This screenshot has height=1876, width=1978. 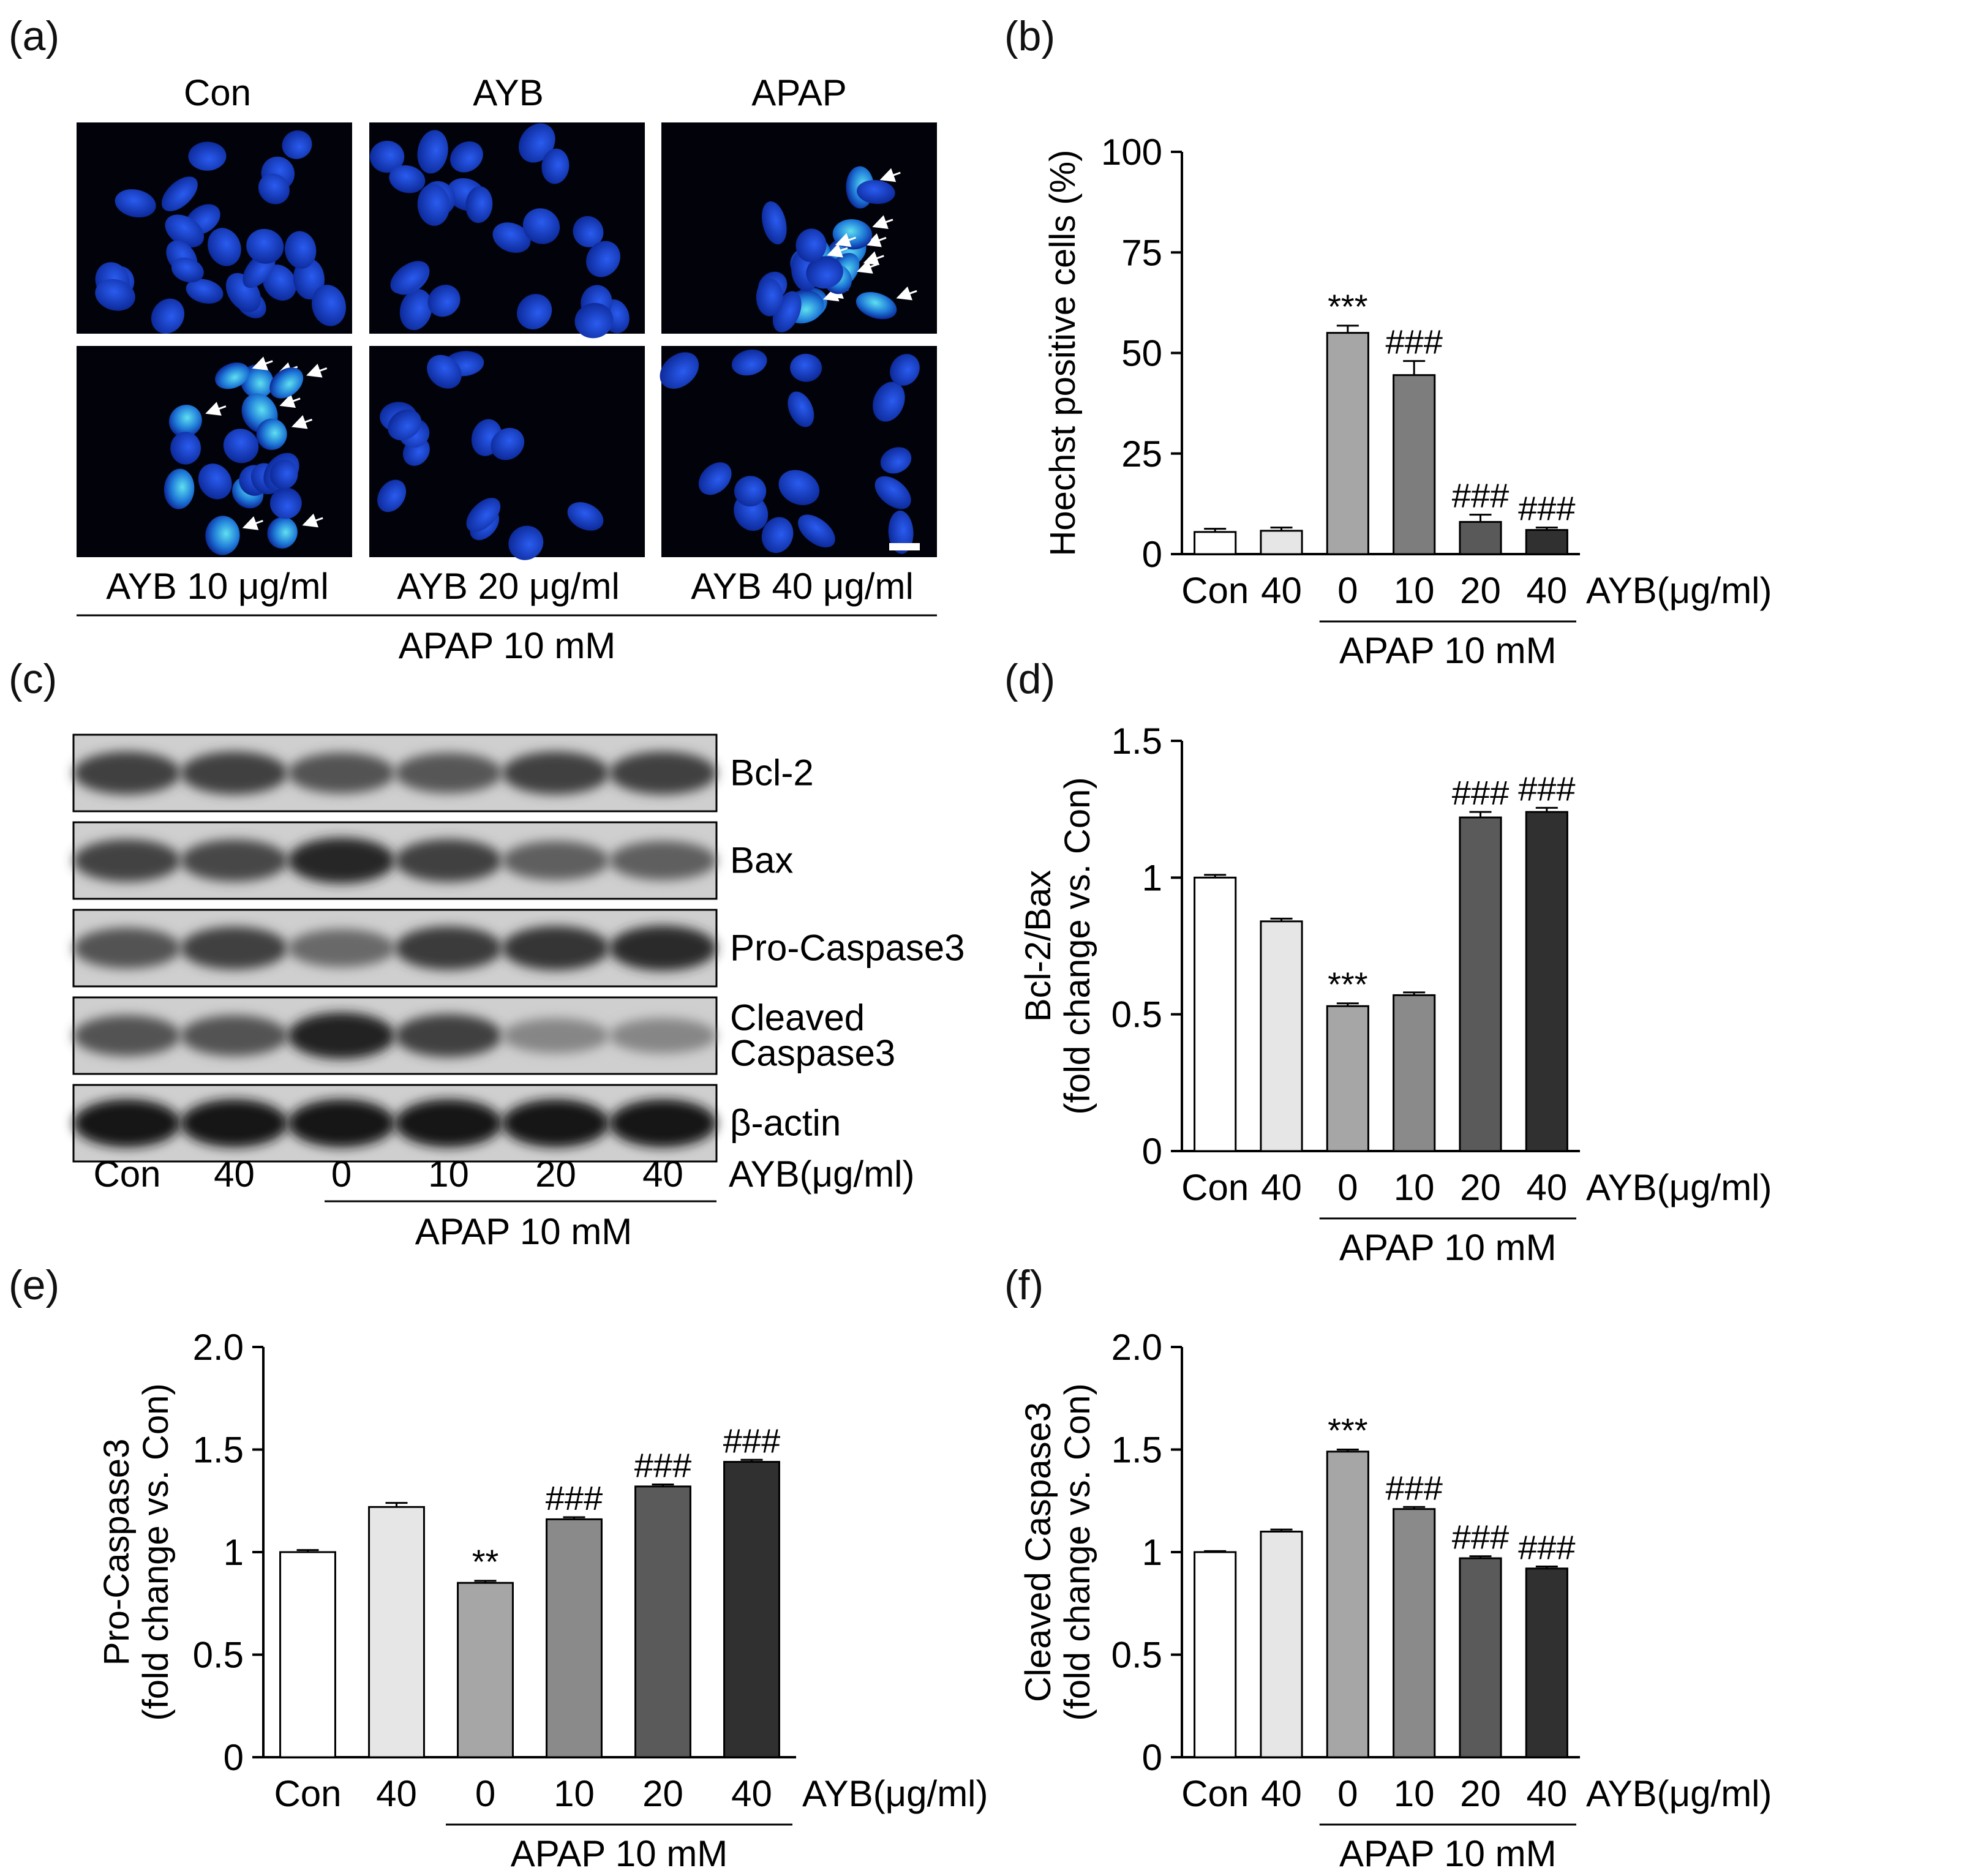 I want to click on blot-row: Bcl-2, so click(x=443, y=773).